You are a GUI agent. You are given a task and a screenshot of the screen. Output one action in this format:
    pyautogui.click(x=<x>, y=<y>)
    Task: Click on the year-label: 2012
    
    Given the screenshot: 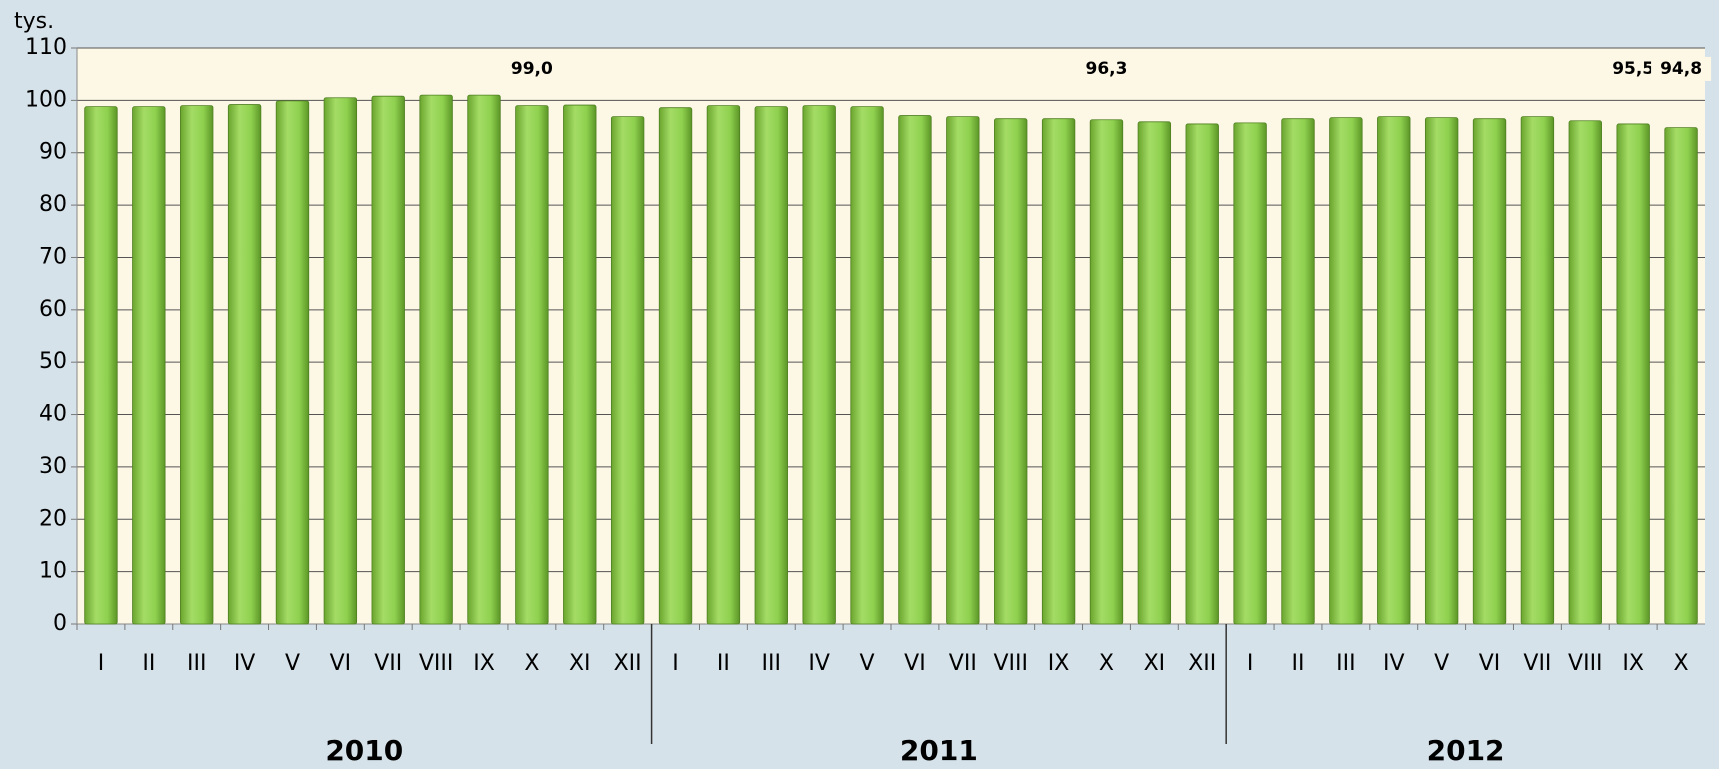 What is the action you would take?
    pyautogui.click(x=1466, y=750)
    